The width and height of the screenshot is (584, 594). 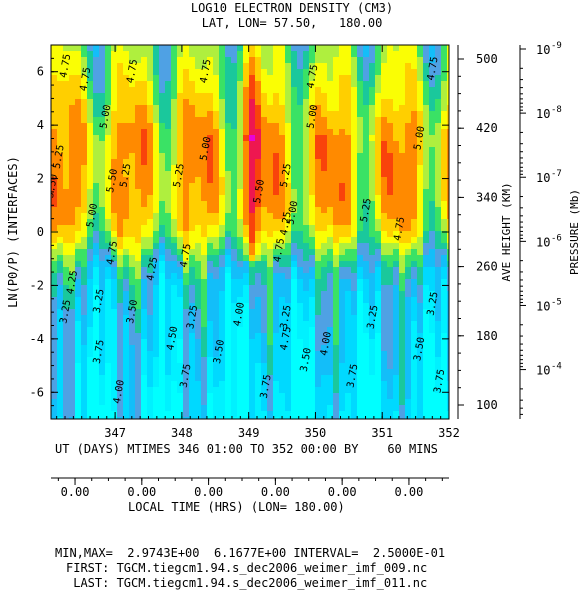 What do you see at coordinates (206, 149) in the screenshot?
I see `contour-label: 5.00` at bounding box center [206, 149].